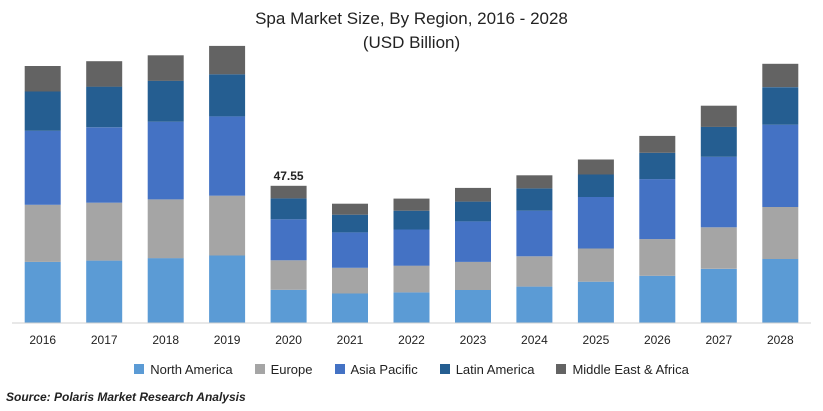  Describe the element at coordinates (657, 257) in the screenshot. I see `bar-2026-europe` at that location.